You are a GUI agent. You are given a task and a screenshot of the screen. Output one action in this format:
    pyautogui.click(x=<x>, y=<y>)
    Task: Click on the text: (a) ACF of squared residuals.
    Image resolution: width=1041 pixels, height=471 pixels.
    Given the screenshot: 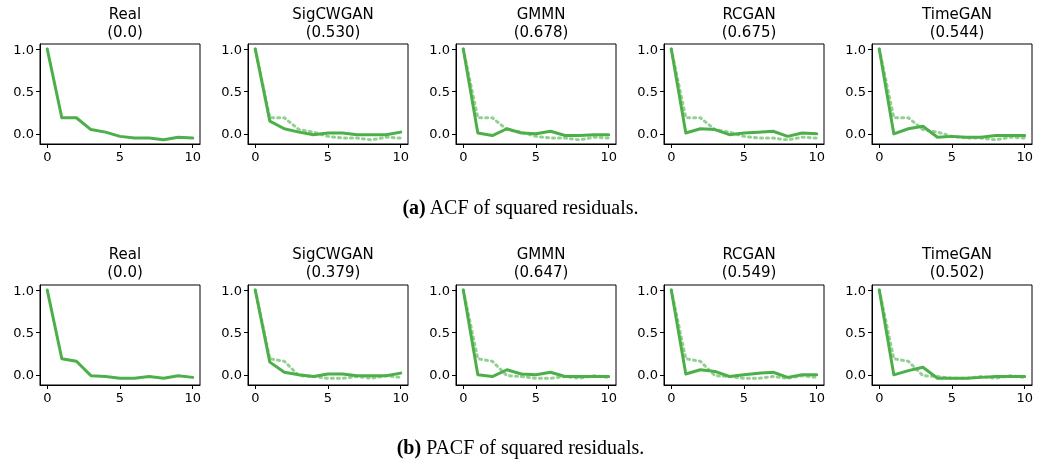 What is the action you would take?
    pyautogui.click(x=520, y=207)
    